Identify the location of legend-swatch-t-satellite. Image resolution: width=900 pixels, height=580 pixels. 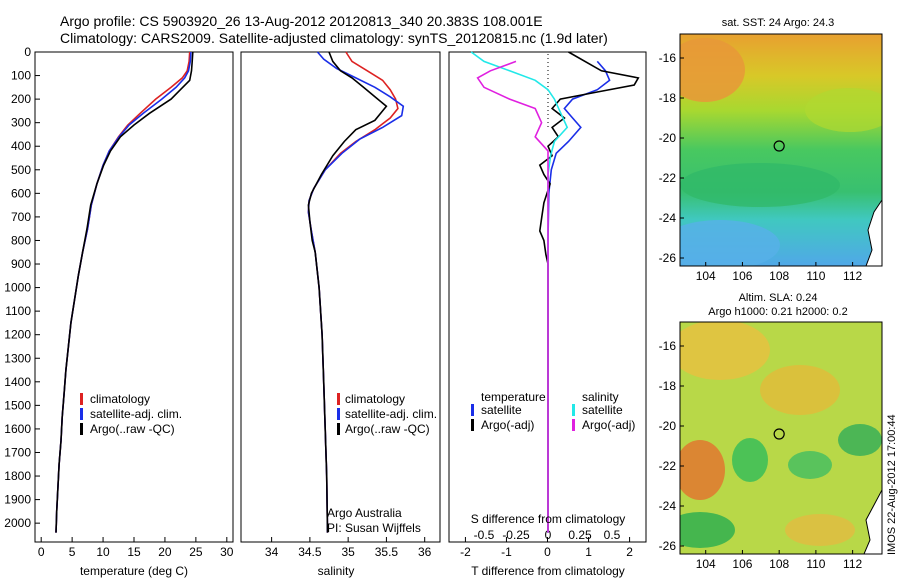
(472, 410).